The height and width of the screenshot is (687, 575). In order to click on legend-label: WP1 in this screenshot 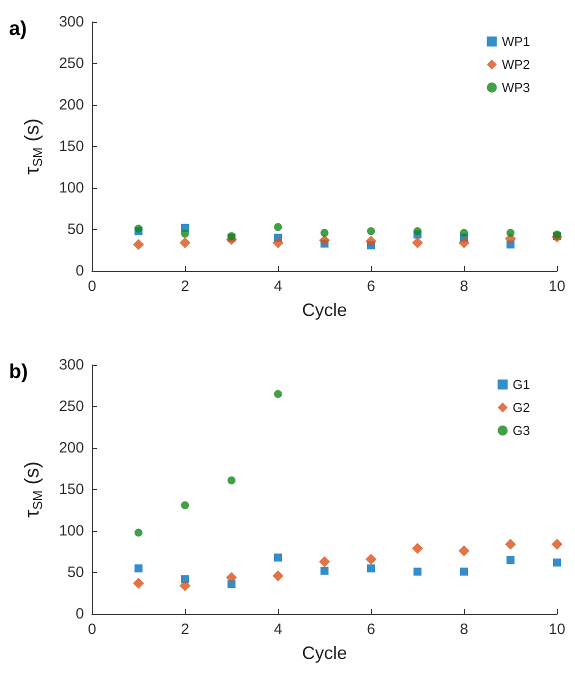, I will do `click(516, 41)`.